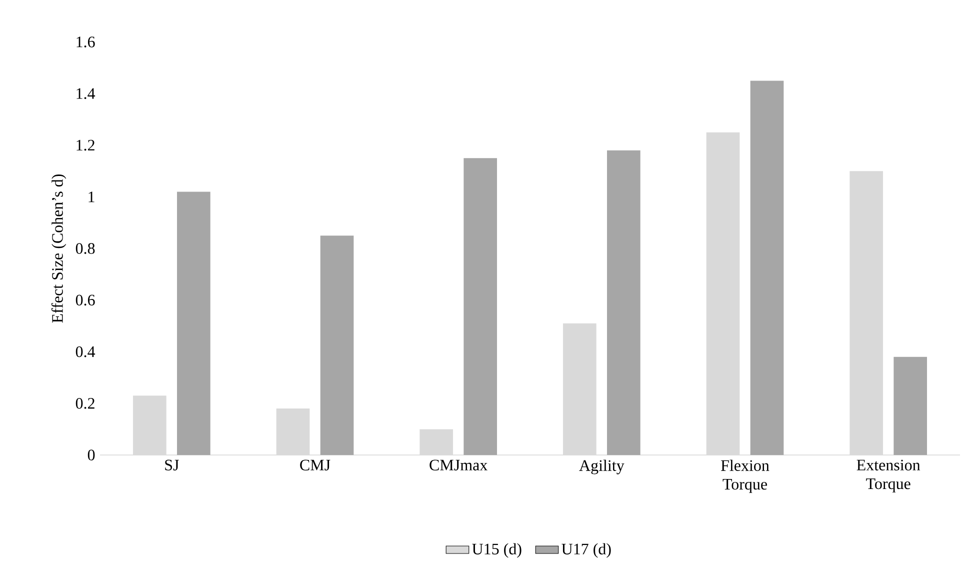 This screenshot has height=576, width=971. Describe the element at coordinates (85, 300) in the screenshot. I see `y-tick-label: 0.6` at that location.